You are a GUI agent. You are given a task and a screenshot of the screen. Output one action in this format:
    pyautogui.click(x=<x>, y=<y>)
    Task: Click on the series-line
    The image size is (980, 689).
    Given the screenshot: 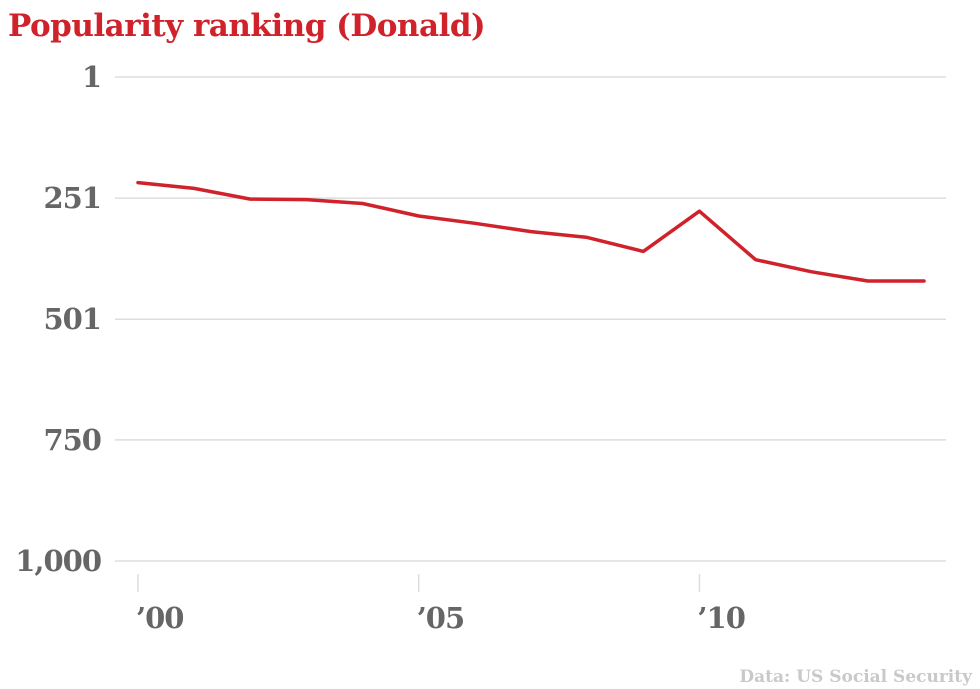 What is the action you would take?
    pyautogui.click(x=531, y=231)
    